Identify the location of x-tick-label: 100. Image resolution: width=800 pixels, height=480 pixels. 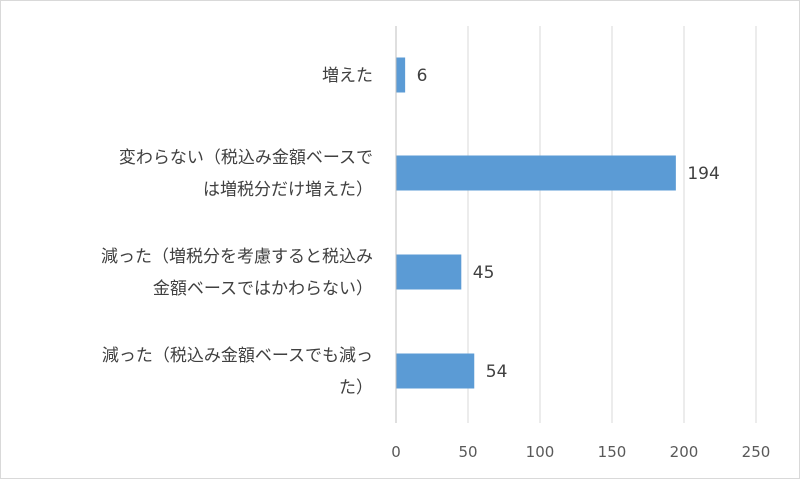
(540, 452).